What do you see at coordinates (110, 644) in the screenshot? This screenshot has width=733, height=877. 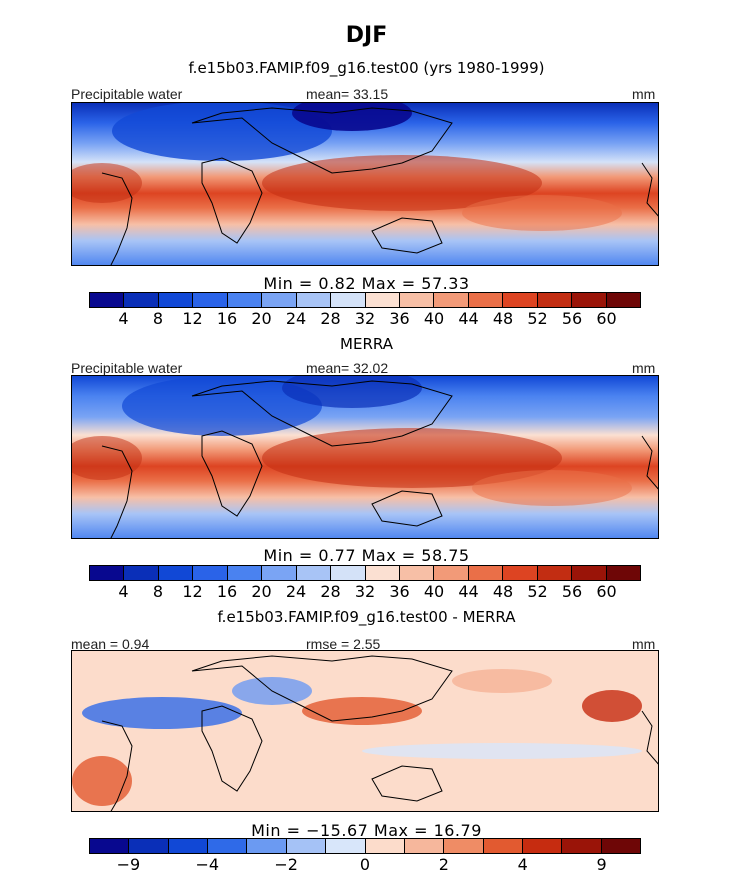 I see `panel3-mean-label: mean = 0.94` at bounding box center [110, 644].